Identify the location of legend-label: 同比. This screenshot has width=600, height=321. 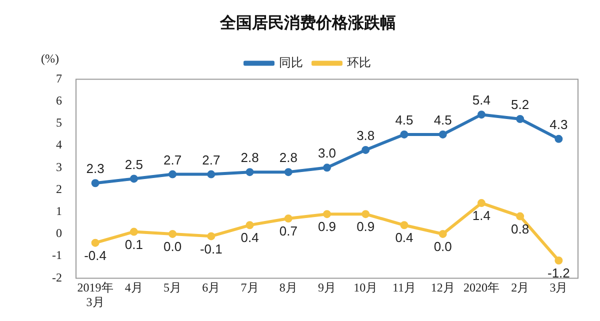
(291, 62).